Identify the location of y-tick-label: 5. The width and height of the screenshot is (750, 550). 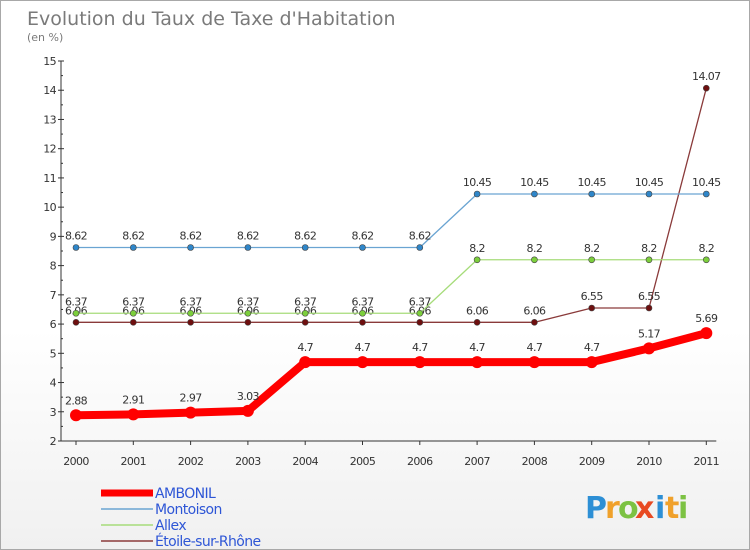
(53, 353).